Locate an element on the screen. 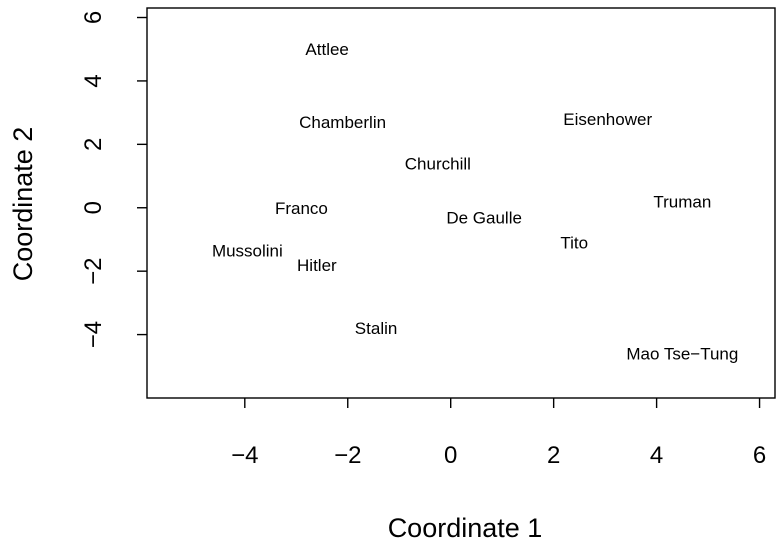 This screenshot has width=777, height=539. y-tick-label: 4 is located at coordinates (93, 80).